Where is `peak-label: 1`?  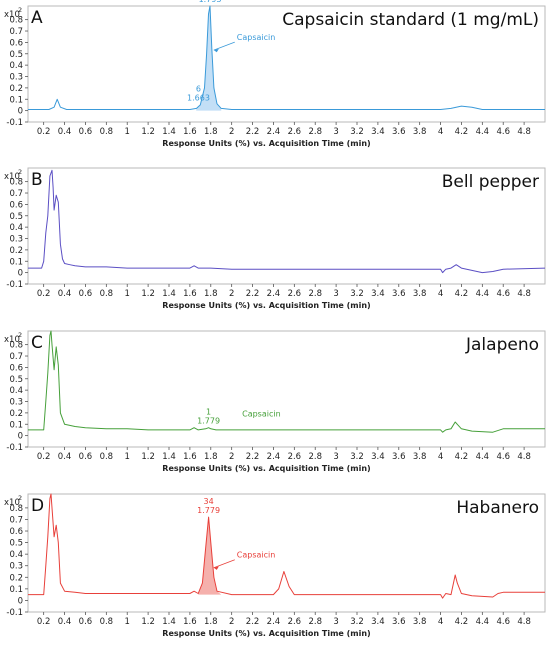
peak-label: 1 is located at coordinates (208, 412).